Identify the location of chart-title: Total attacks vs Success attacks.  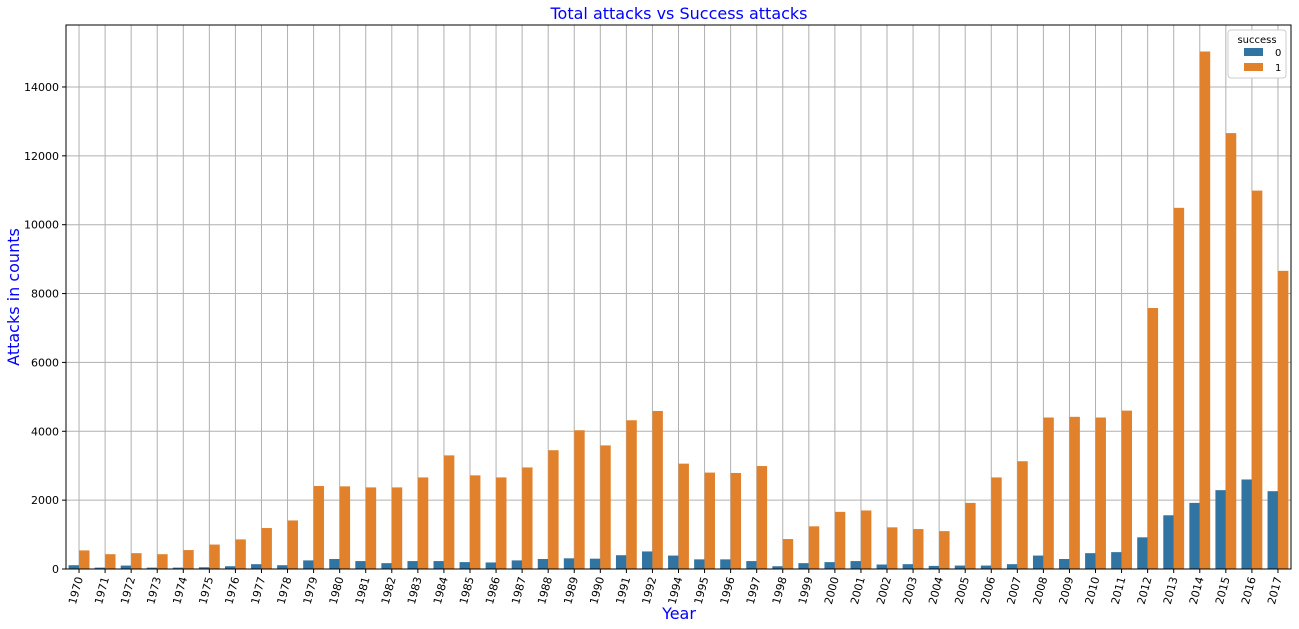
(678, 13).